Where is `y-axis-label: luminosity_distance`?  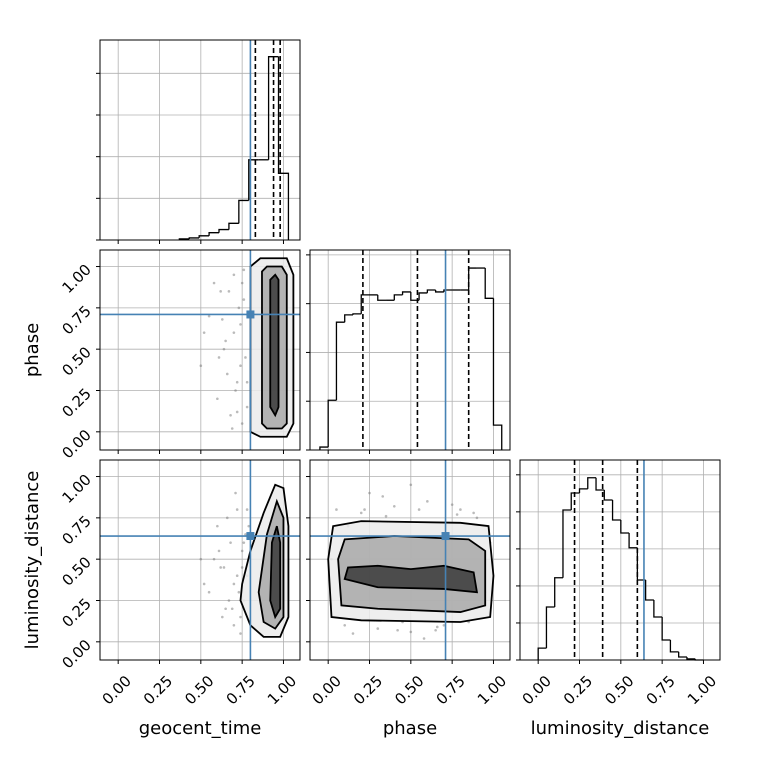
y-axis-label: luminosity_distance is located at coordinates (32, 560).